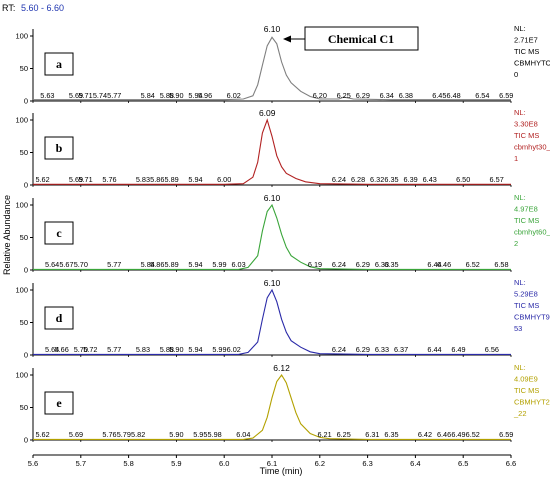  What do you see at coordinates (377, 179) in the screenshot?
I see `peak-label: 6.32` at bounding box center [377, 179].